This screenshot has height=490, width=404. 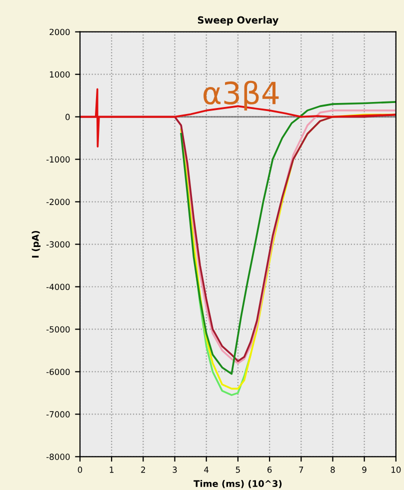 What do you see at coordinates (58, 457) in the screenshot?
I see `y-tick-label: -8000` at bounding box center [58, 457].